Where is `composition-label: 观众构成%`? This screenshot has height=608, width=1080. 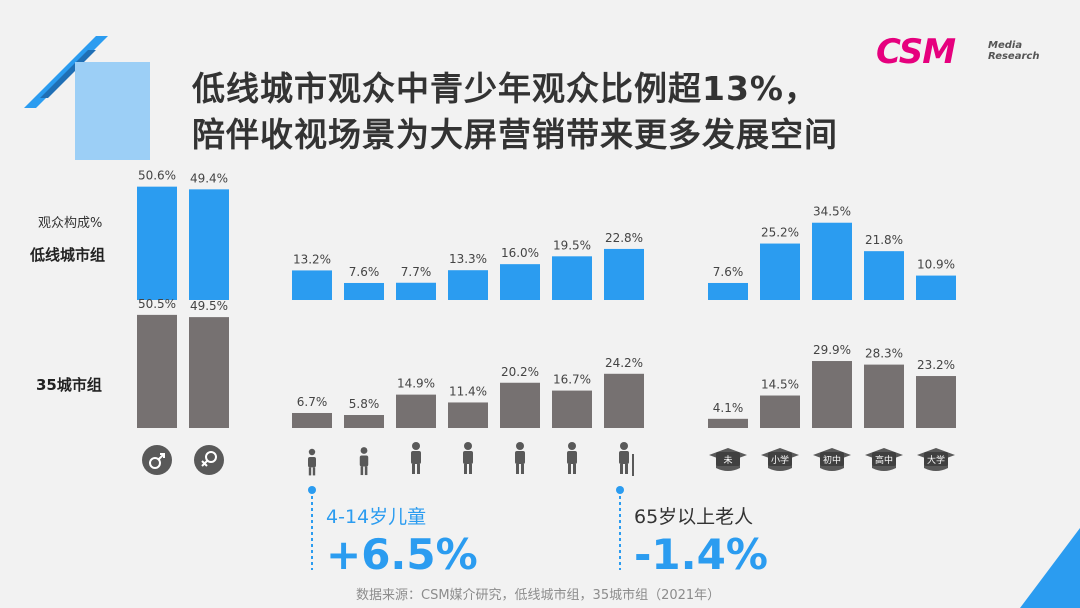
composition-label: 观众构成% is located at coordinates (70, 223).